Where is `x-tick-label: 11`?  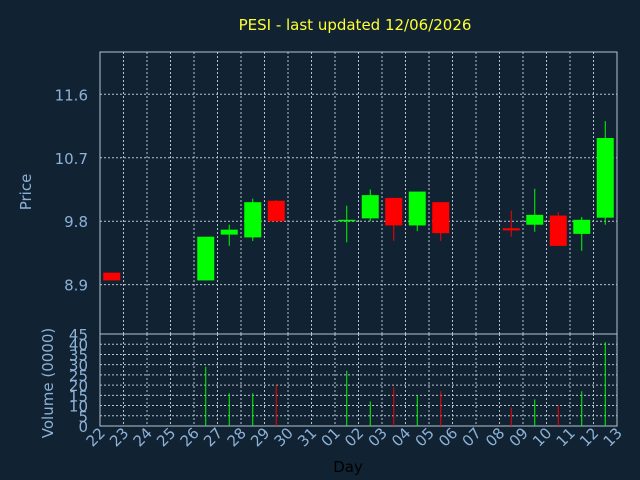
x-tick-label: 11 is located at coordinates (566, 437).